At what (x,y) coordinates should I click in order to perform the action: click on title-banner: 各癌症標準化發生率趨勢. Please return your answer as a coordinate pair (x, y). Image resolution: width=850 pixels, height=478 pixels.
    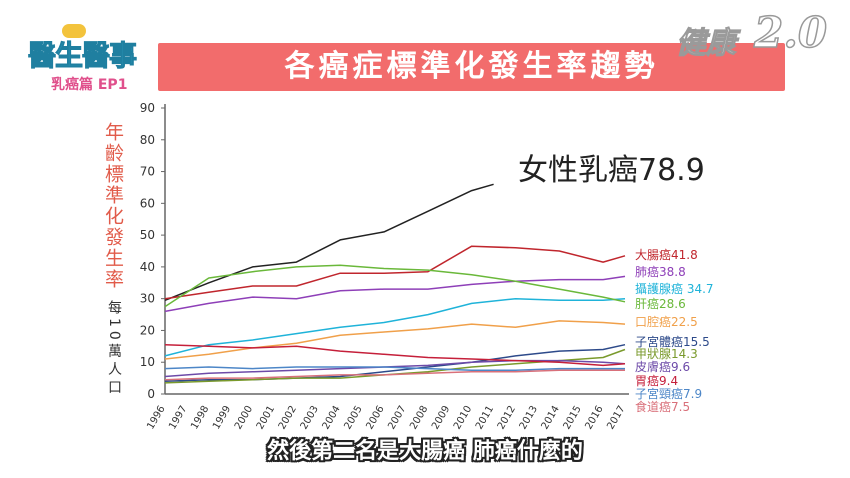
    Looking at the image, I should click on (471, 67).